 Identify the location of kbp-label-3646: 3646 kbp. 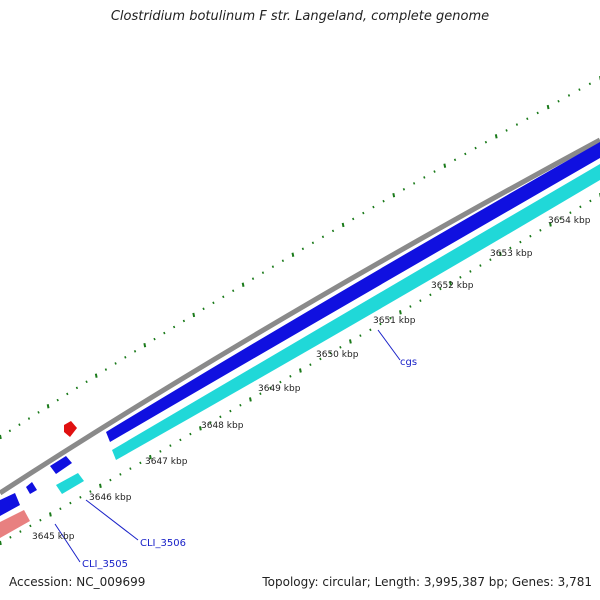
(110, 498).